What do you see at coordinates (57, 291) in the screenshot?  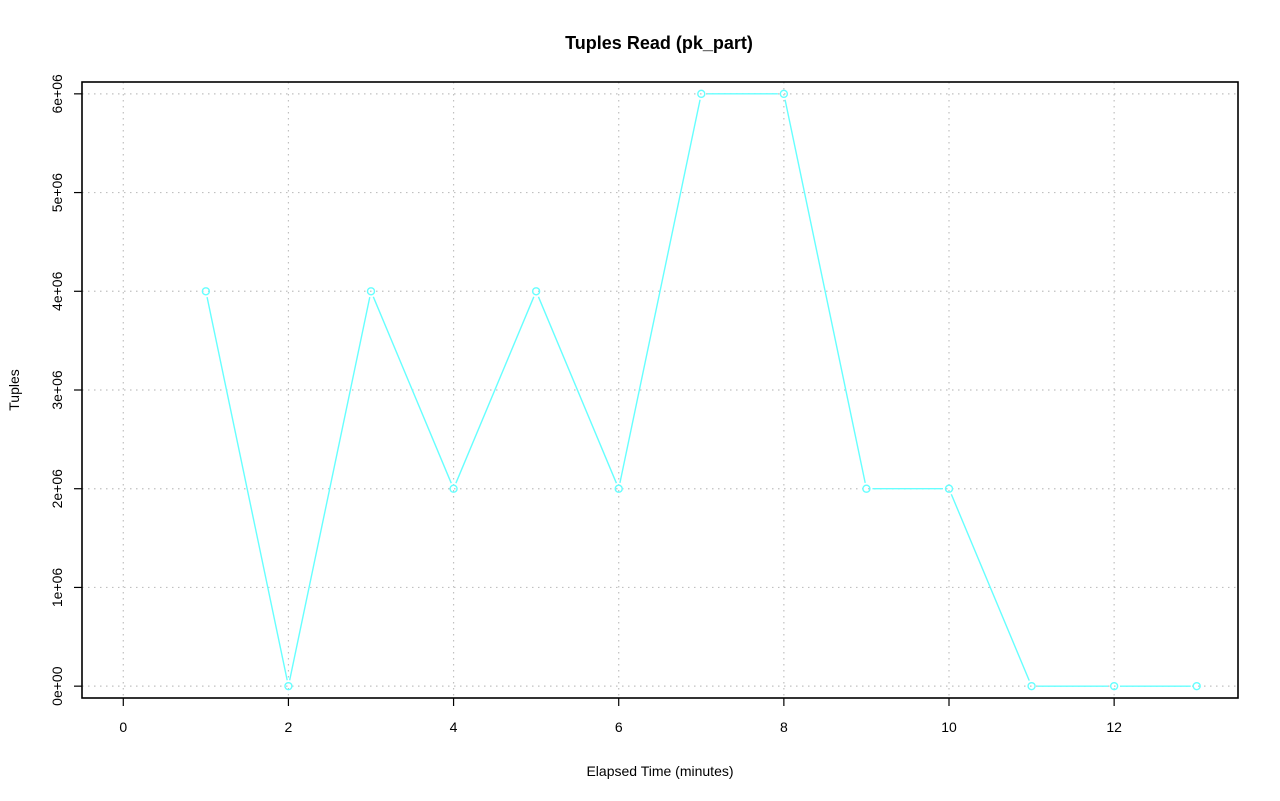 I see `y-tick-label: 4e+06` at bounding box center [57, 291].